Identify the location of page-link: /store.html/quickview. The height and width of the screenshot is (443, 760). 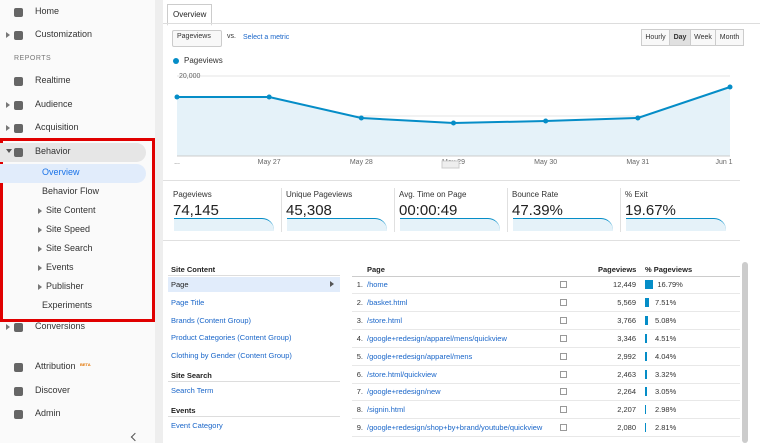
(402, 374).